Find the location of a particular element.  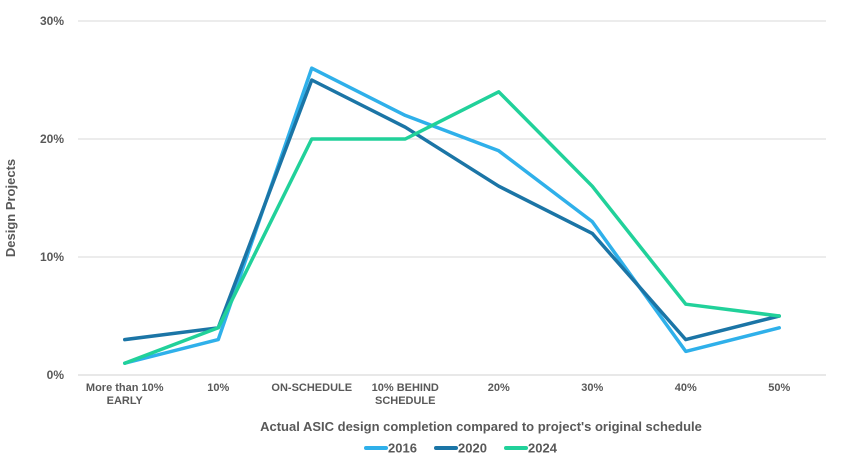

x-tick-label-line: 30% is located at coordinates (592, 388).